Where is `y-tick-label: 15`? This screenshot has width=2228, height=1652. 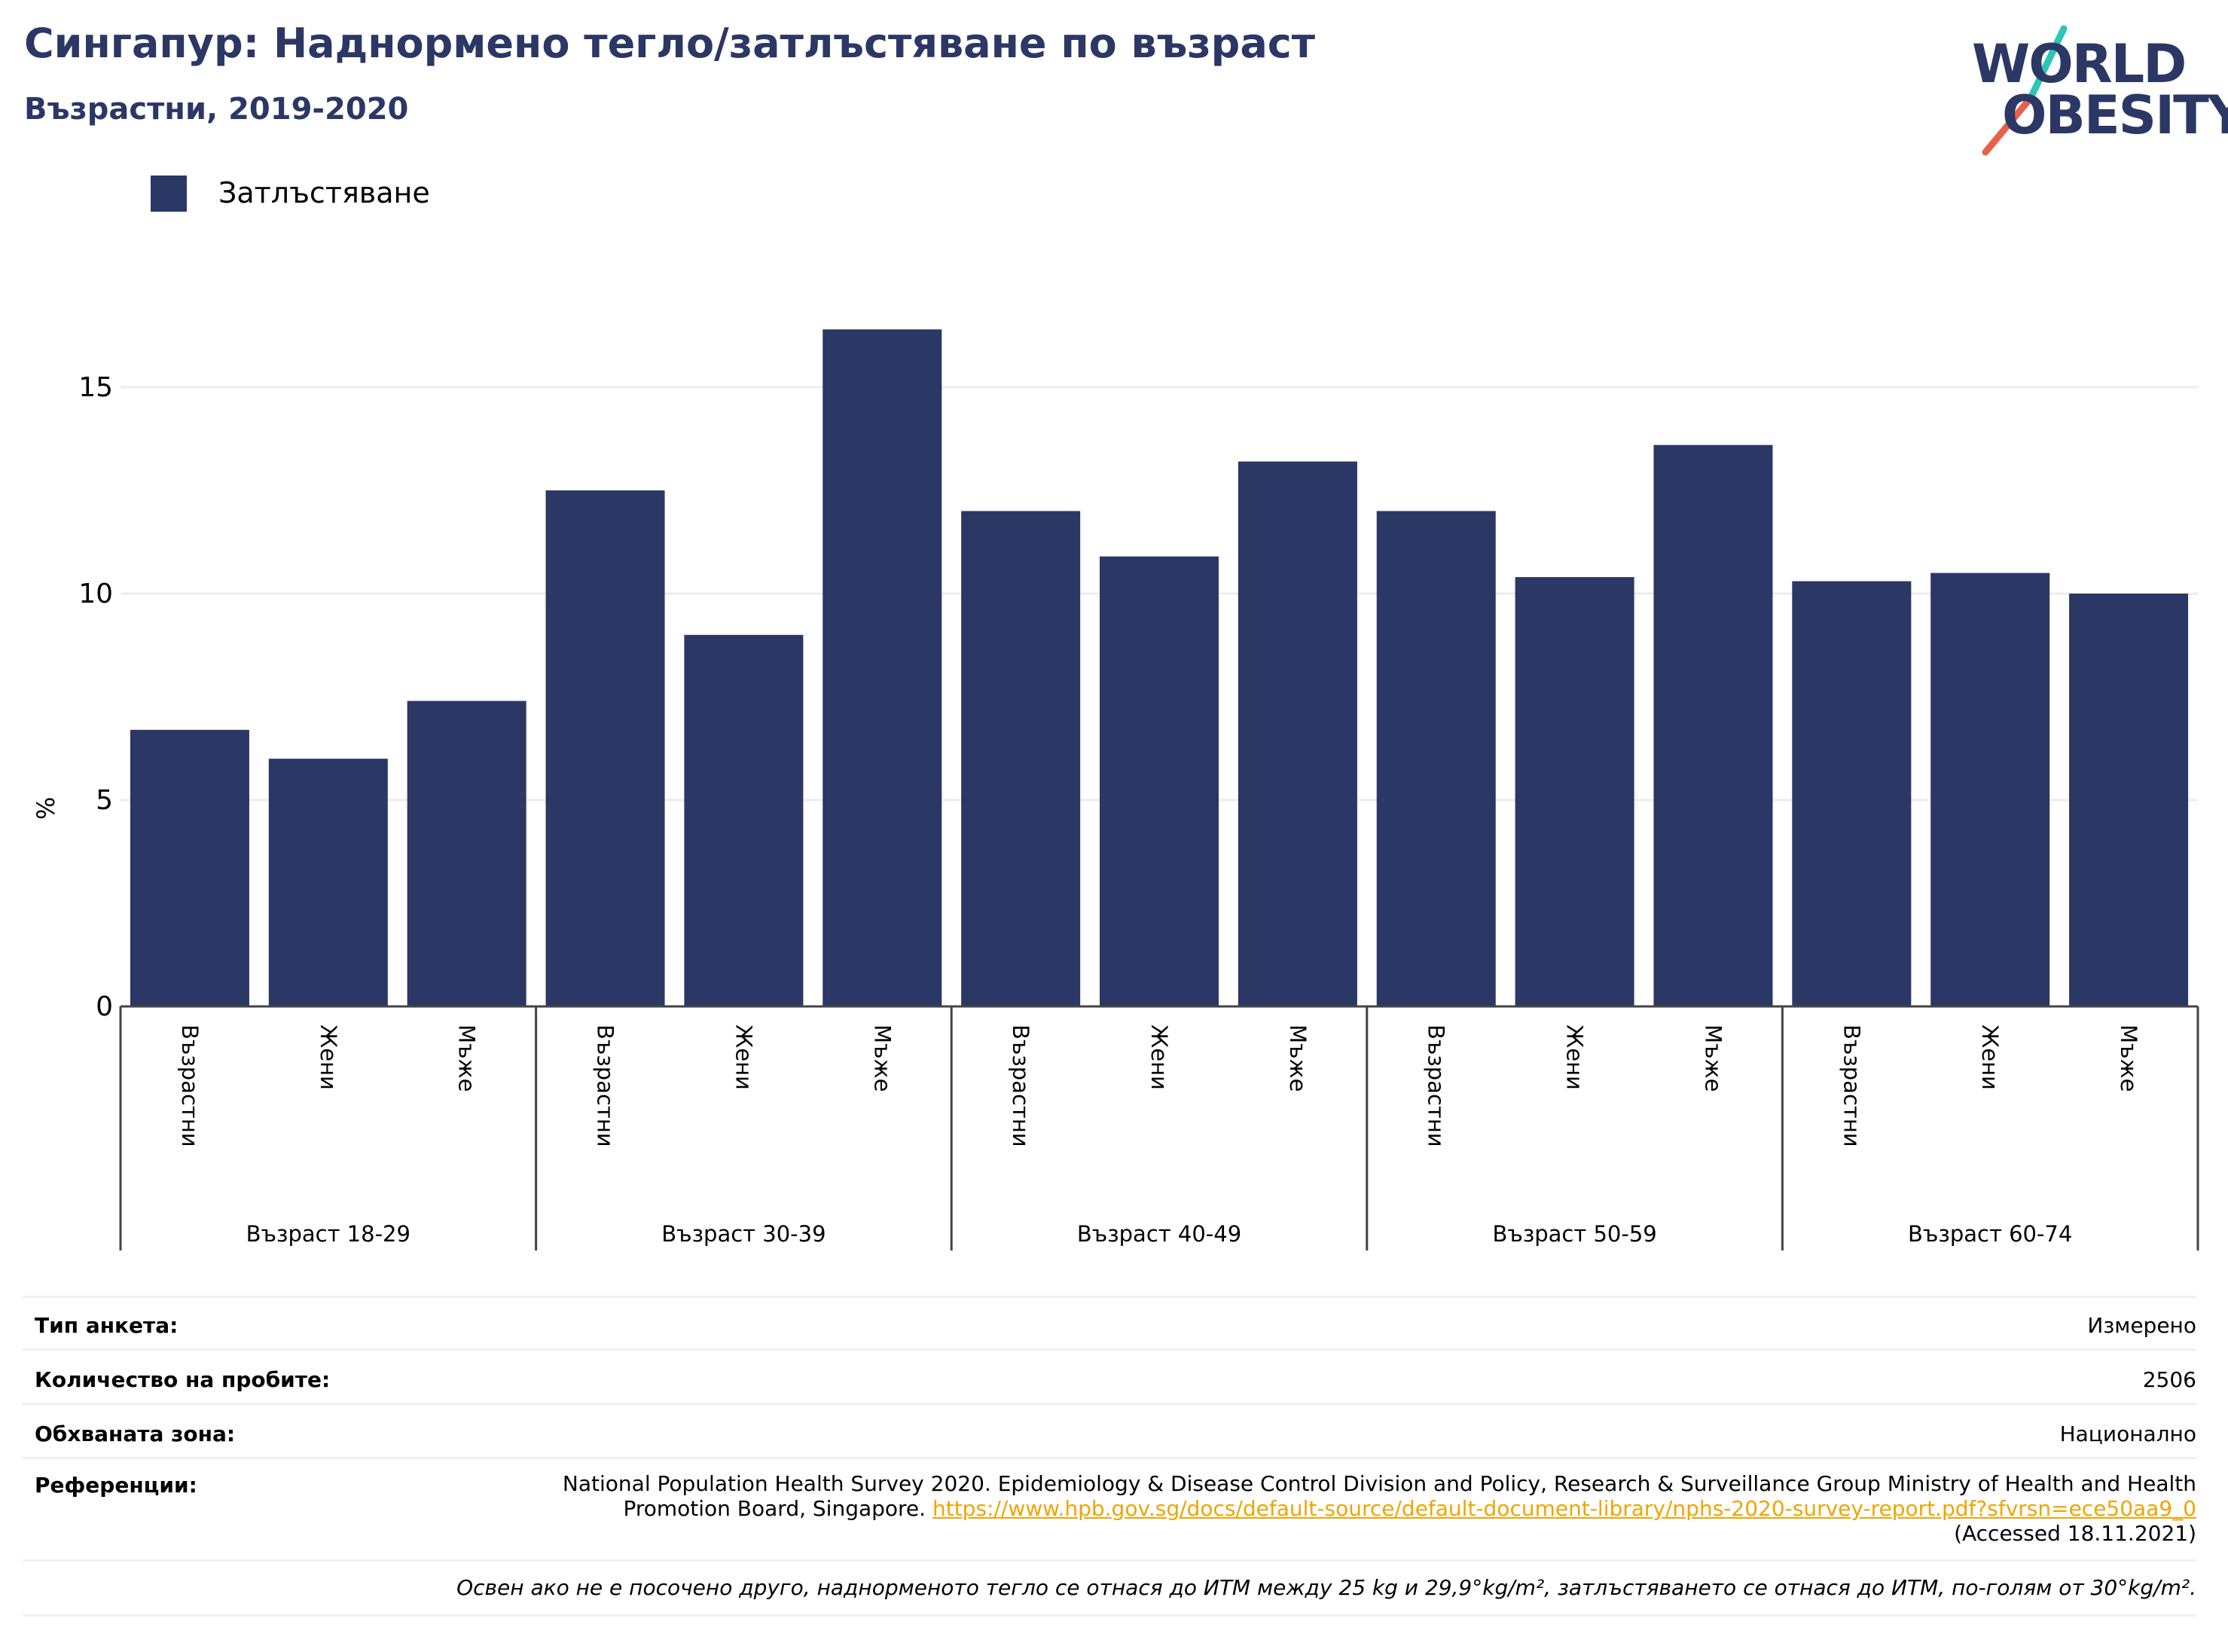
y-tick-label: 15 is located at coordinates (95, 387).